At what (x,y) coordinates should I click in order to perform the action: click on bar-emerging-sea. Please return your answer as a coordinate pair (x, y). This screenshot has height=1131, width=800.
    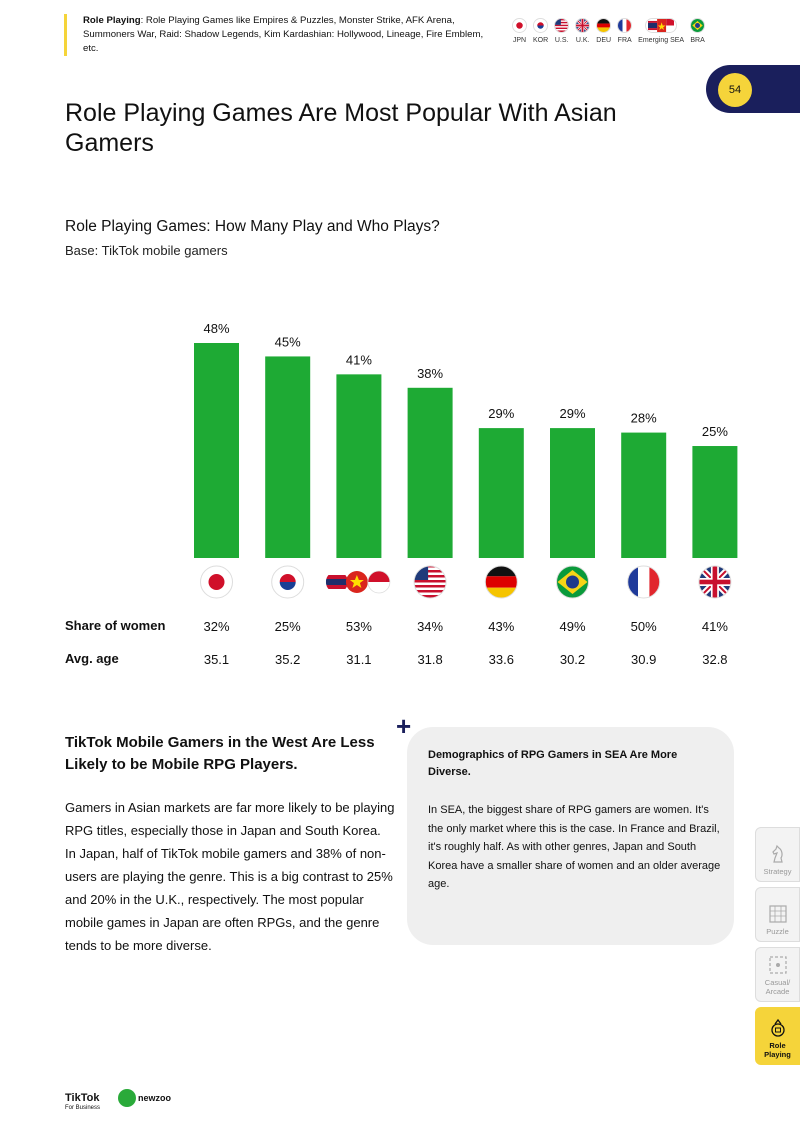
    Looking at the image, I should click on (359, 466).